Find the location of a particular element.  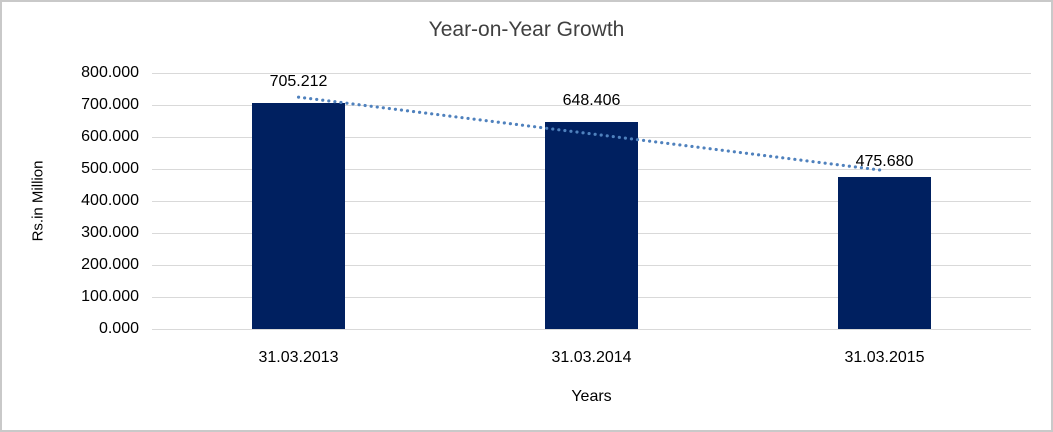

x-tick-label: 31.03.2013 is located at coordinates (298, 357).